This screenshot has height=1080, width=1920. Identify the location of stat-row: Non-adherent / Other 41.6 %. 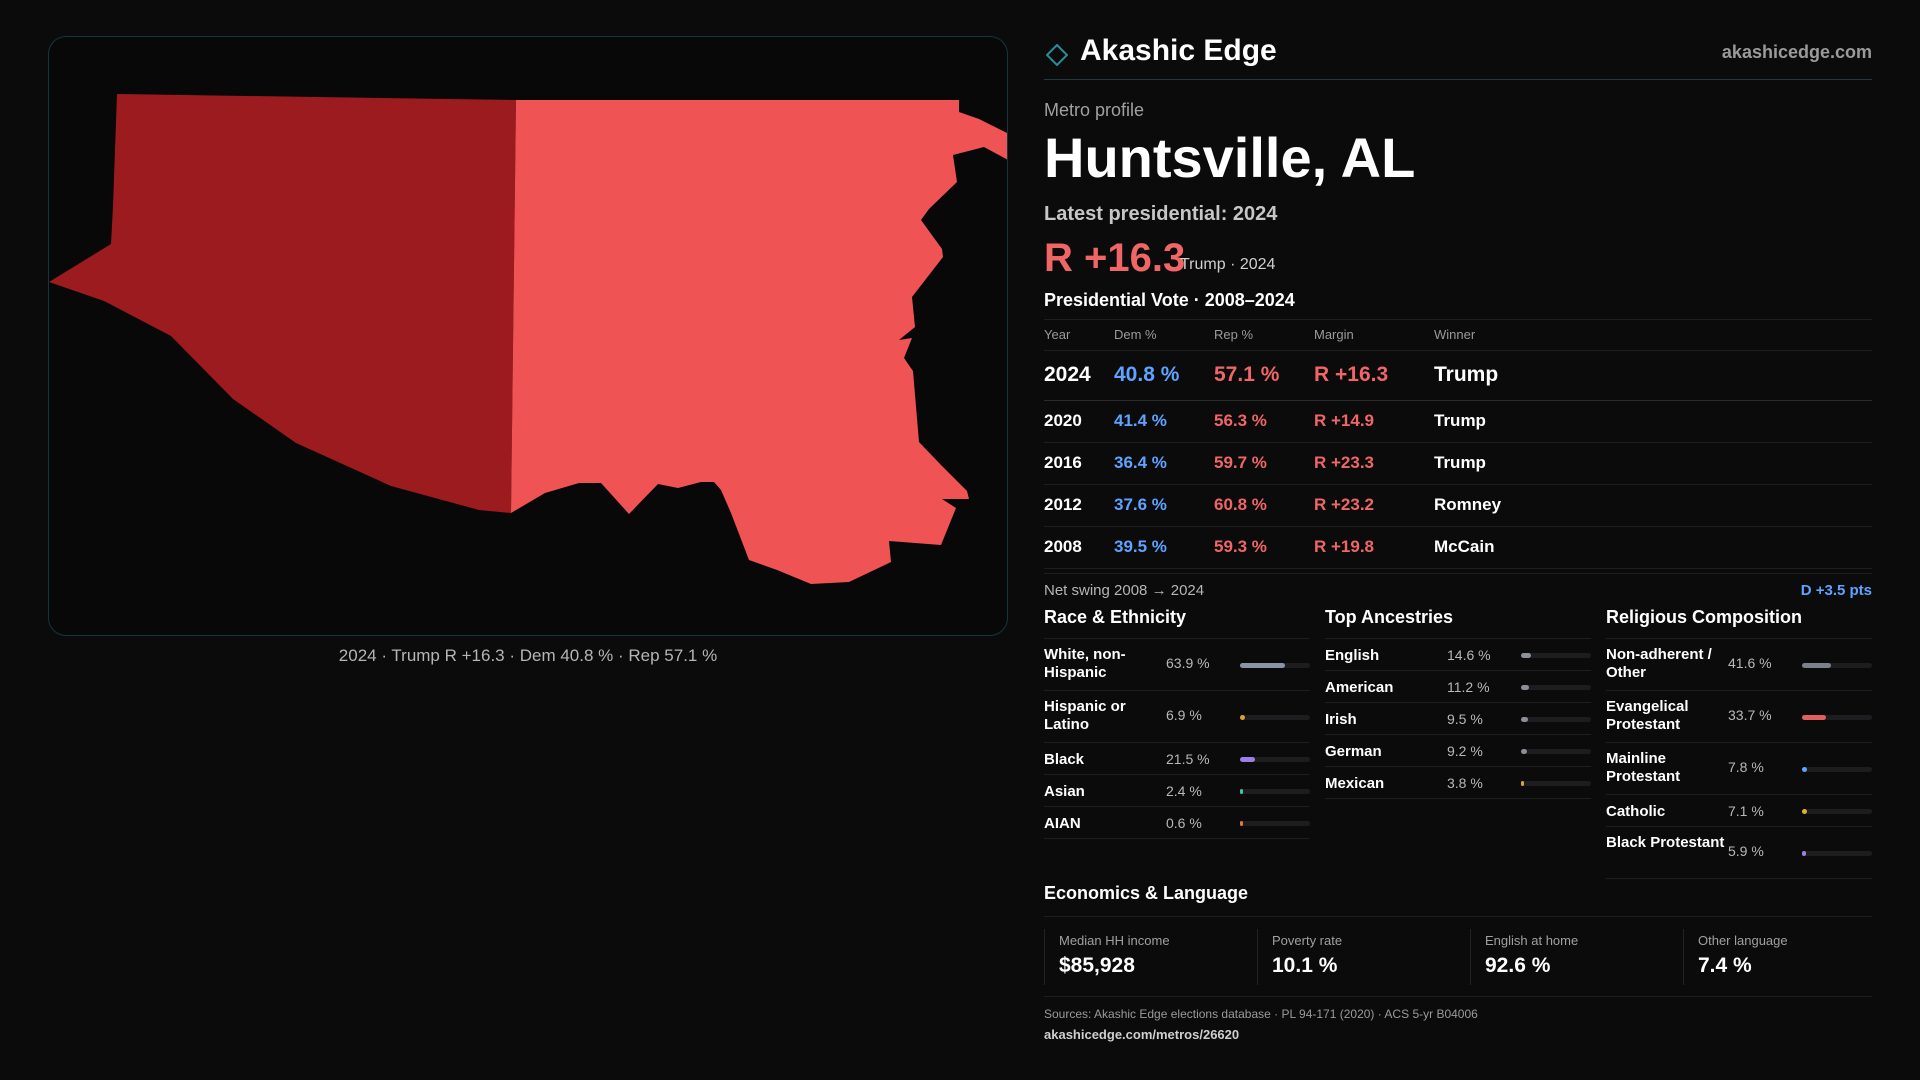
(1739, 665).